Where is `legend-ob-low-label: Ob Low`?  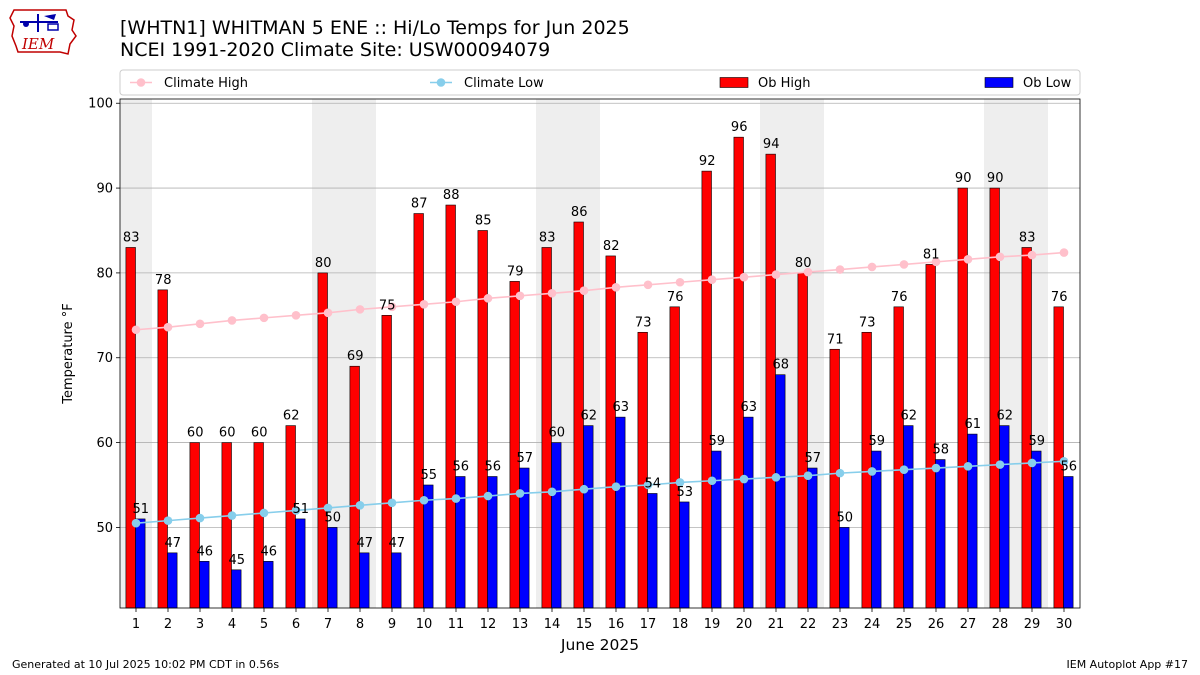
legend-ob-low-label: Ob Low is located at coordinates (1047, 83).